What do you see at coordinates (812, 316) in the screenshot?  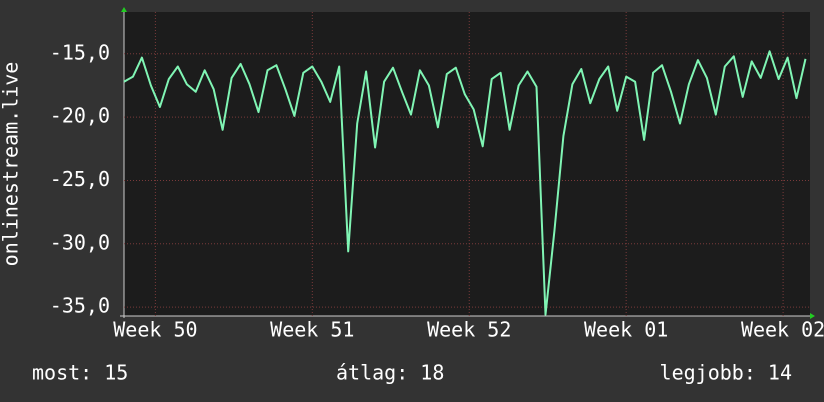 I see `x-arrow` at bounding box center [812, 316].